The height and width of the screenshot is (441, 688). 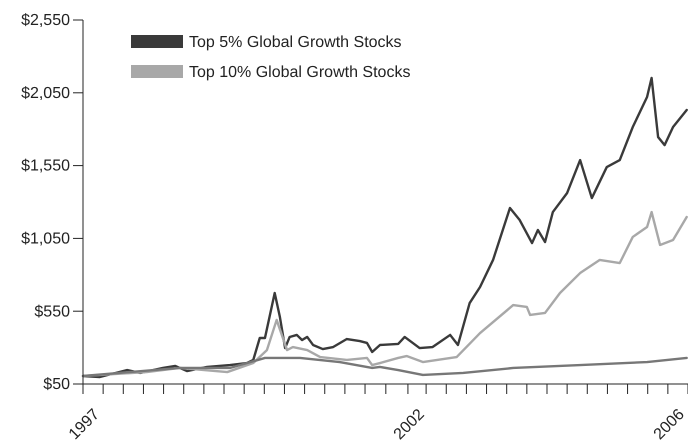 What do you see at coordinates (45, 93) in the screenshot?
I see `y-tick-label: $2,050` at bounding box center [45, 93].